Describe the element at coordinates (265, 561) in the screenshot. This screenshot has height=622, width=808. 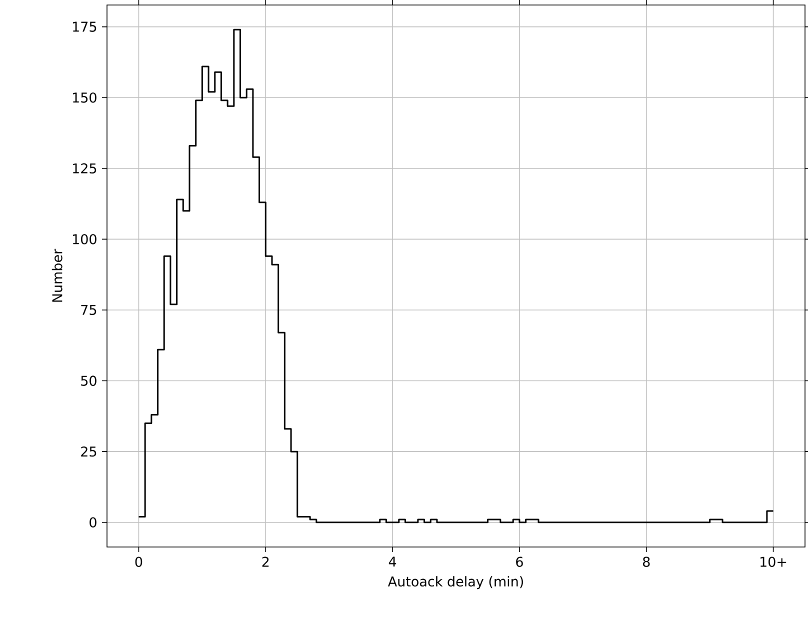
I see `x-tick-label: 2` at that location.